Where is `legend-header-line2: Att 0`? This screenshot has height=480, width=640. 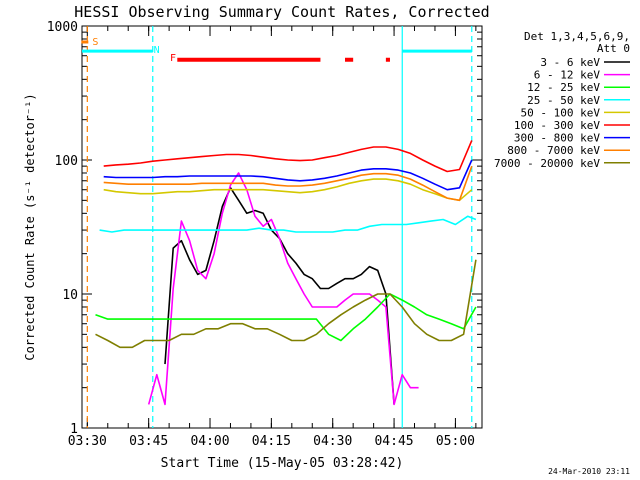 legend-header-line2: Att 0 is located at coordinates (613, 48).